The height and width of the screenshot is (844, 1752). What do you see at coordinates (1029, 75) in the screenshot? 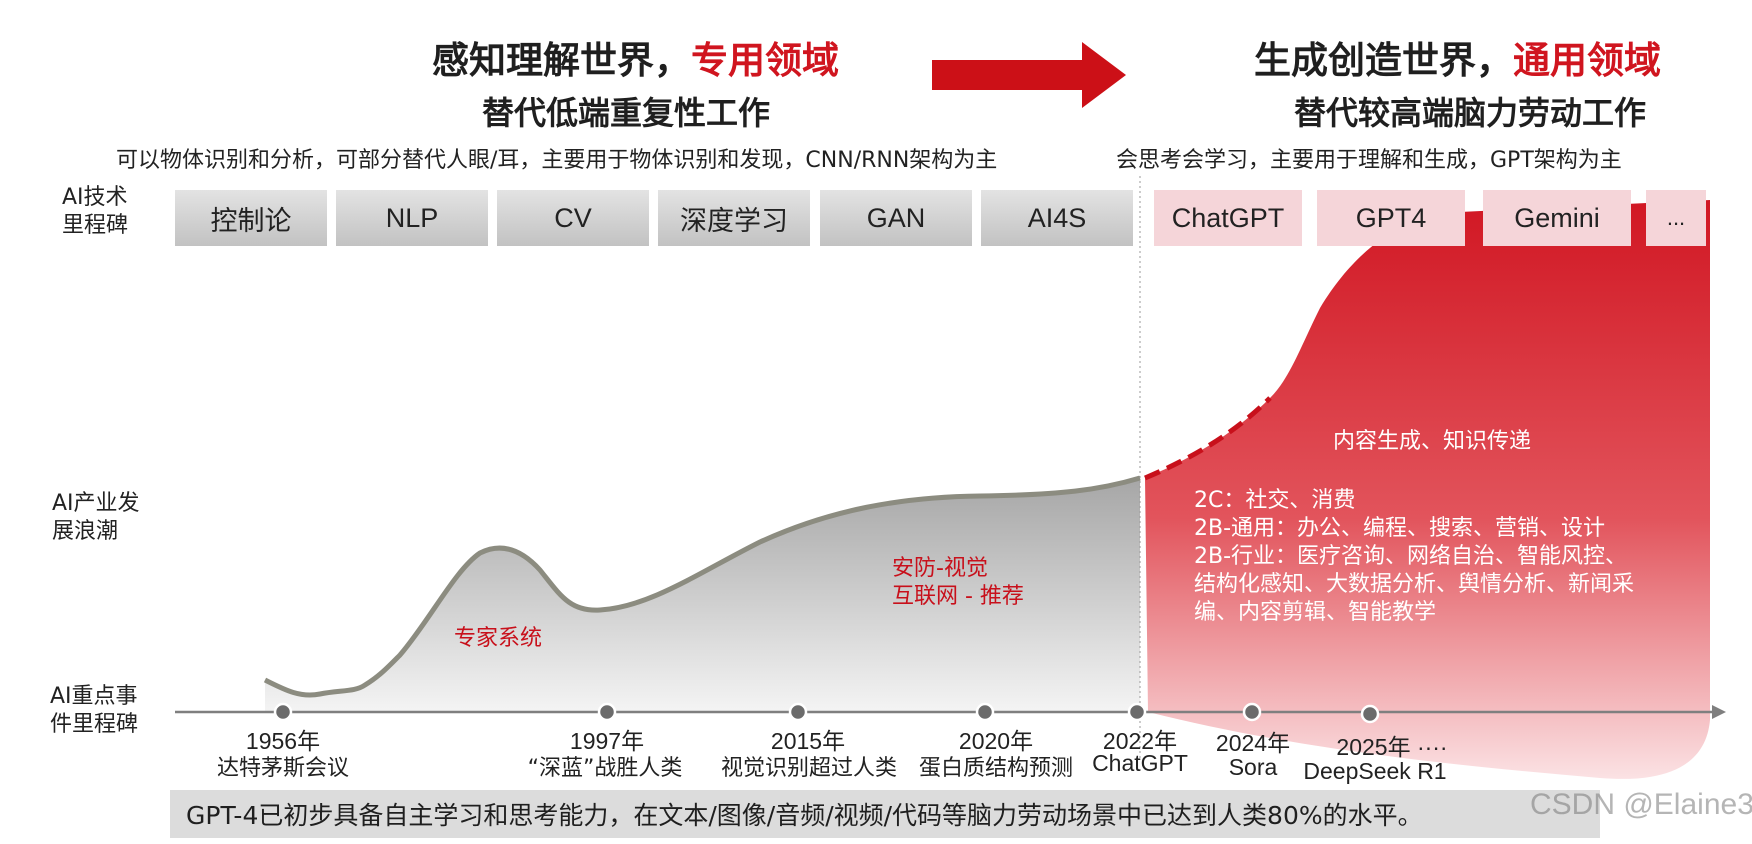
I see `arrow-right-icon` at bounding box center [1029, 75].